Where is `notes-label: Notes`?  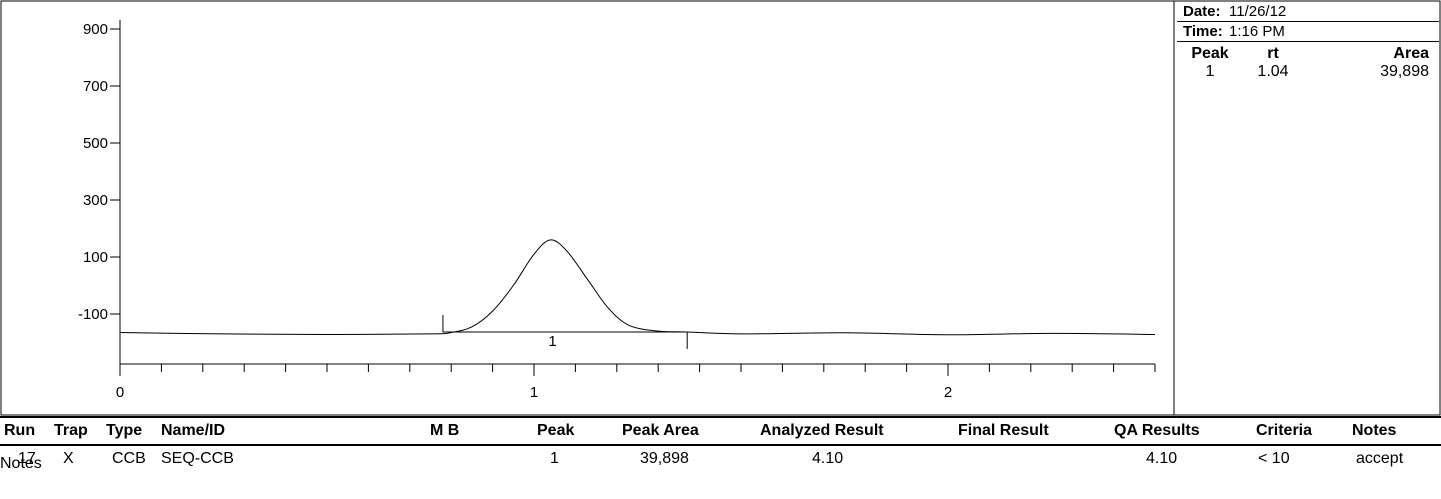
notes-label: Notes is located at coordinates (21, 463).